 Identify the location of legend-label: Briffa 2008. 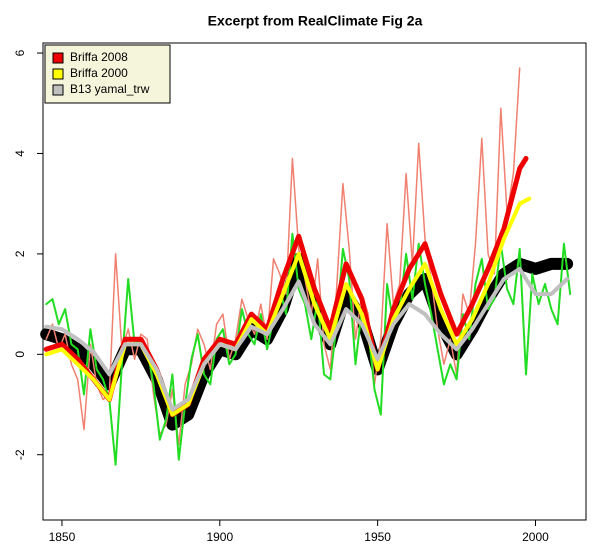
(99, 57).